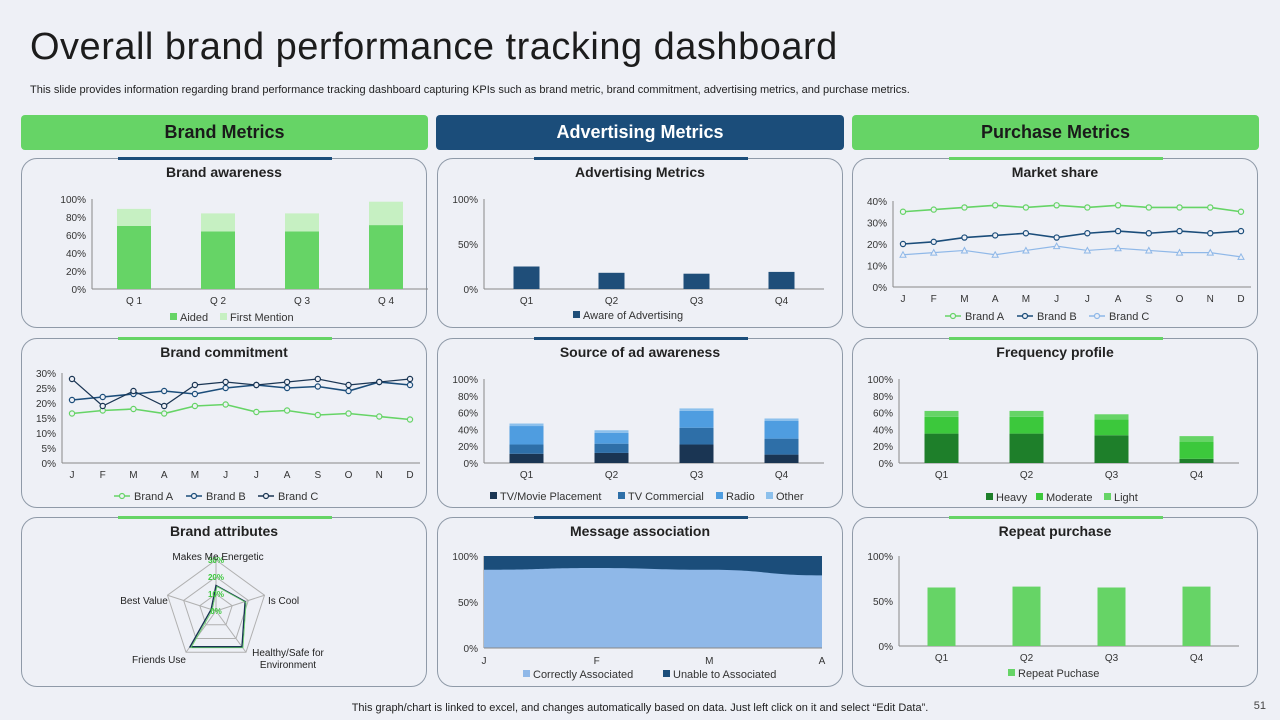 This screenshot has width=1280, height=720. Describe the element at coordinates (349, 475) in the screenshot. I see `x-tick-label: O` at that location.